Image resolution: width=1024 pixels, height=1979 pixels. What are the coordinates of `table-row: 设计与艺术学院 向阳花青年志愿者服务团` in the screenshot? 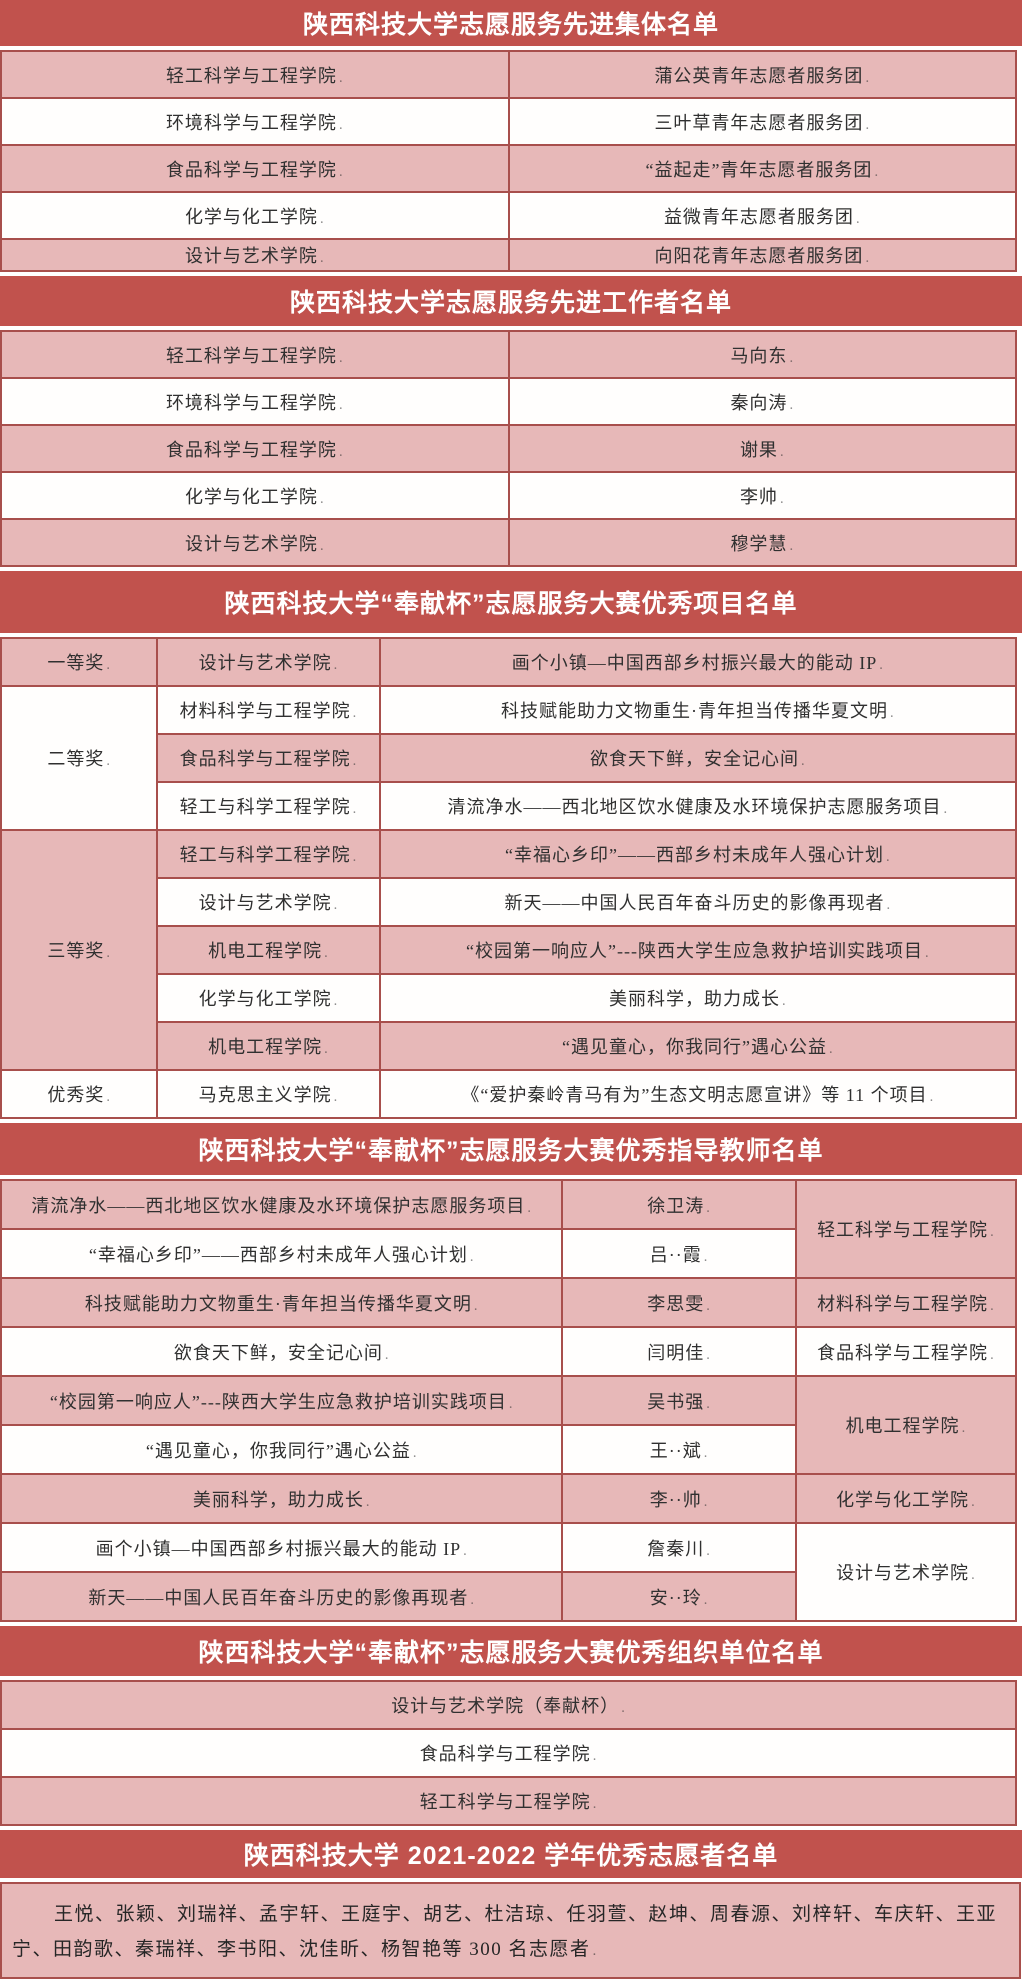 It's located at (508, 255).